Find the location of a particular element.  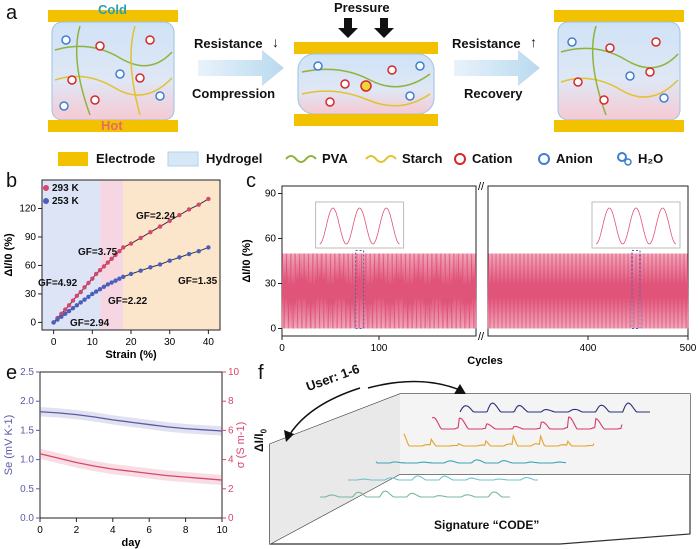

x-axis-label: day is located at coordinates (132, 543).